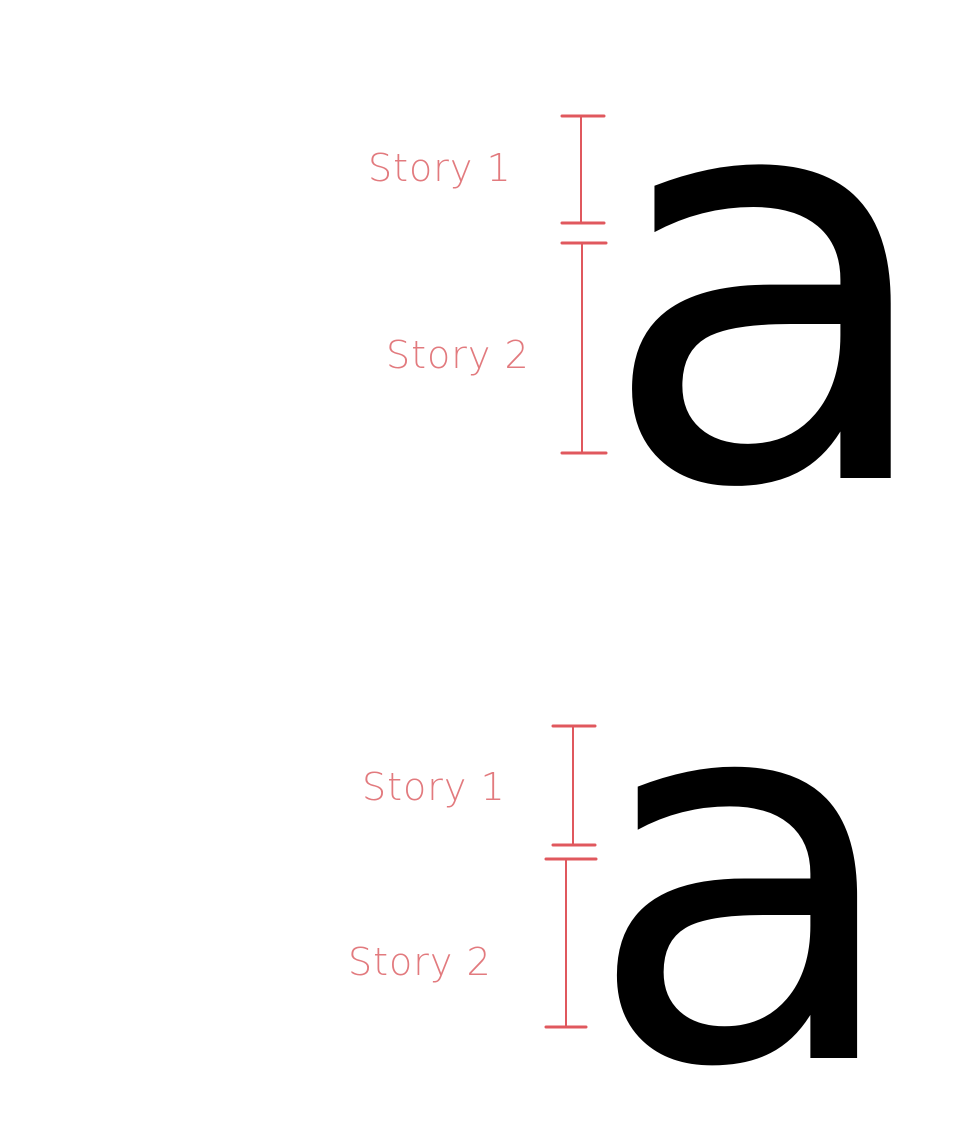 This screenshot has height=1128, width=958. What do you see at coordinates (574, 785) in the screenshot?
I see `bracket-story-1-bottom` at bounding box center [574, 785].